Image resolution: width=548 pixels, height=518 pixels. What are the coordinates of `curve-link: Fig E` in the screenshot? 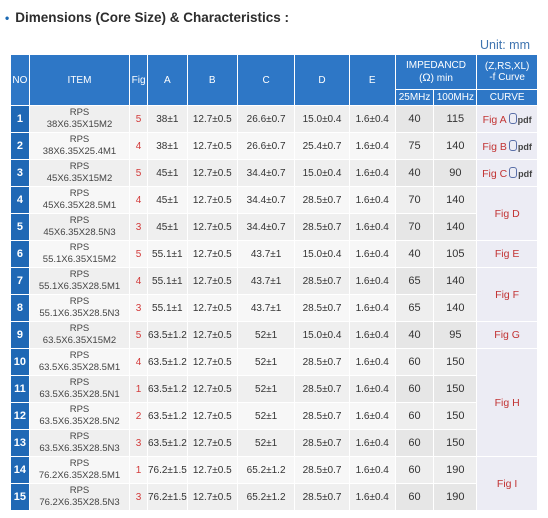 It's located at (507, 254).